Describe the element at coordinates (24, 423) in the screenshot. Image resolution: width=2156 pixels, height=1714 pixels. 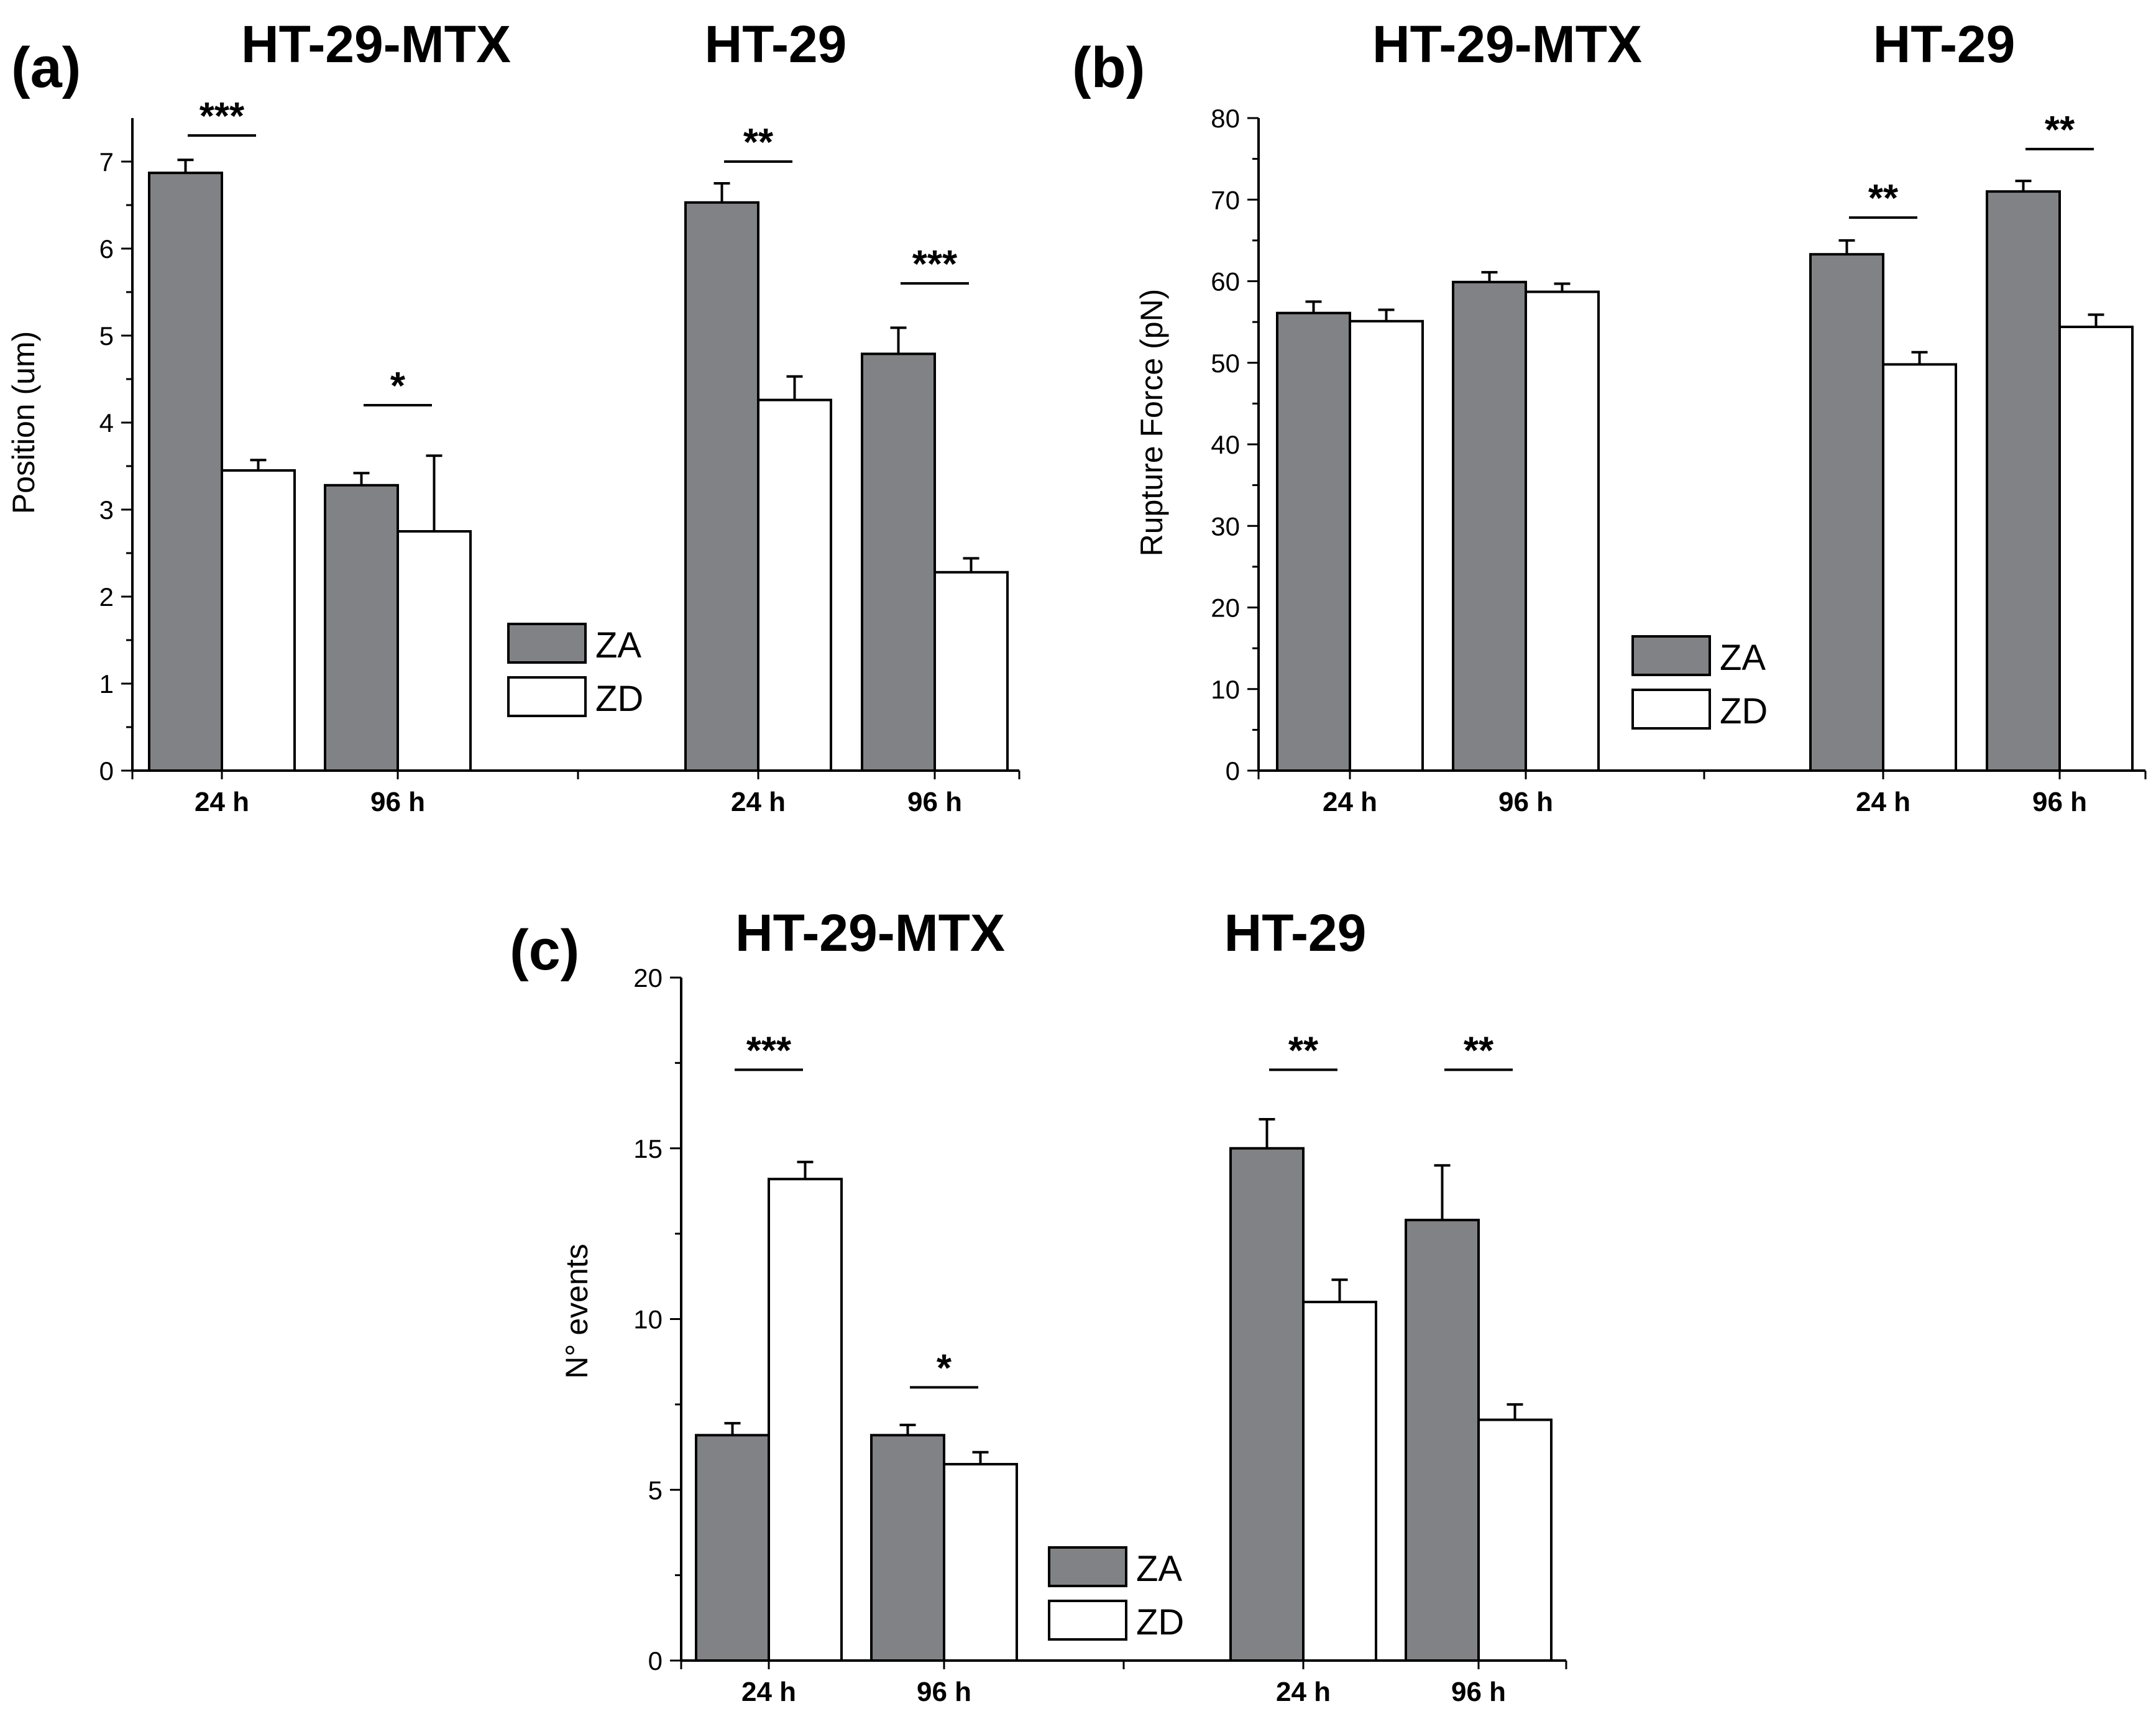
I see `y-axis-label: Position (um)` at that location.